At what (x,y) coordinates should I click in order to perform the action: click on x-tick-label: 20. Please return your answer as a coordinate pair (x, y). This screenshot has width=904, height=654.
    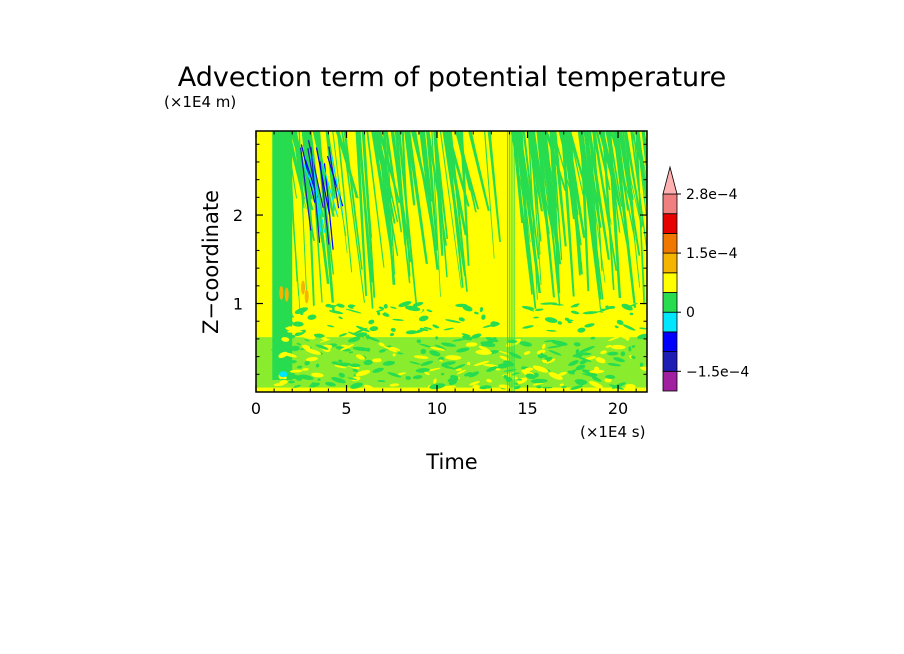
    Looking at the image, I should click on (618, 408).